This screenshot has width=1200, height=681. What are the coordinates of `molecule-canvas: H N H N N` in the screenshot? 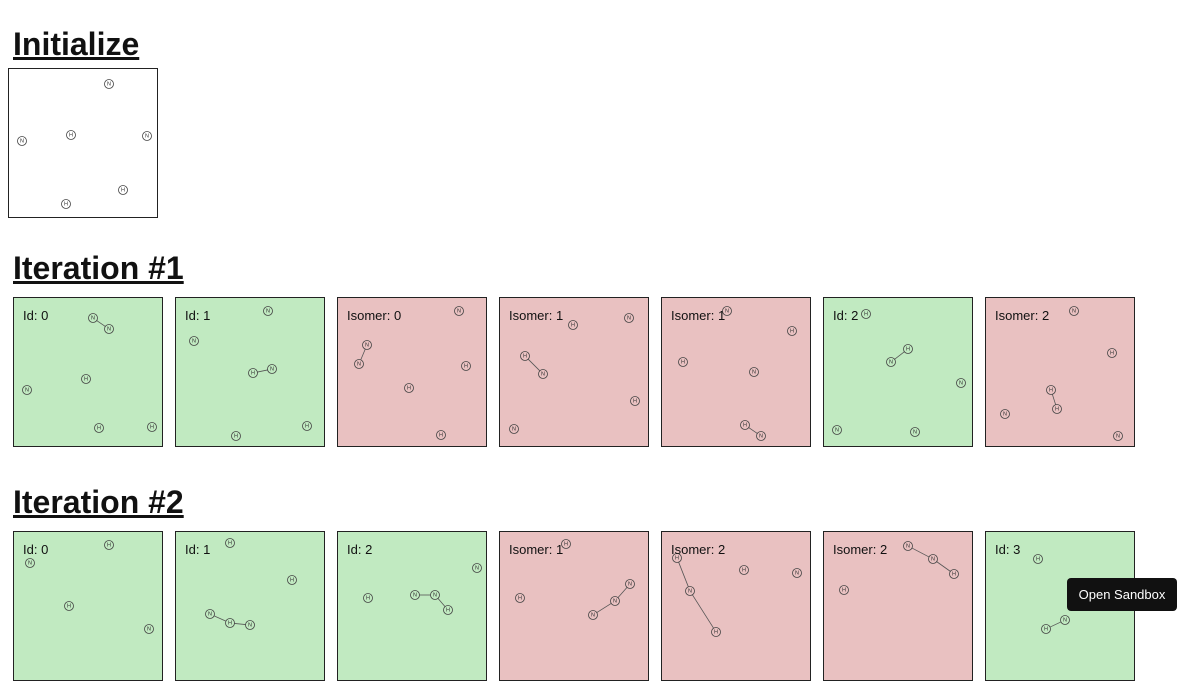 It's located at (575, 579).